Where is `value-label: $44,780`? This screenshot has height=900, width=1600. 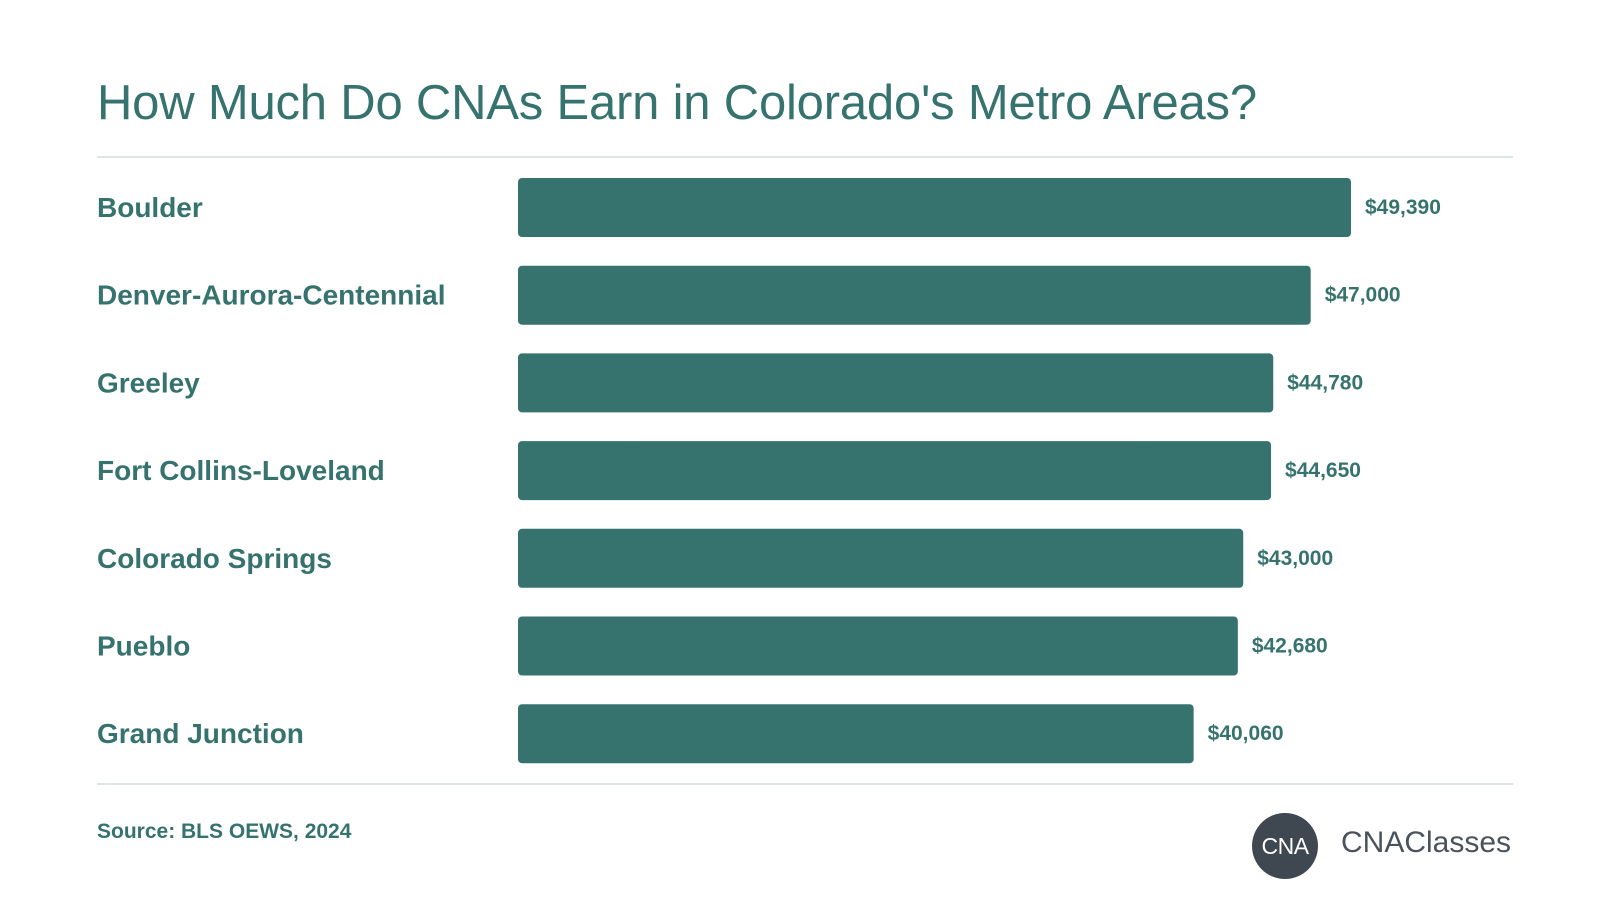
value-label: $44,780 is located at coordinates (1325, 382).